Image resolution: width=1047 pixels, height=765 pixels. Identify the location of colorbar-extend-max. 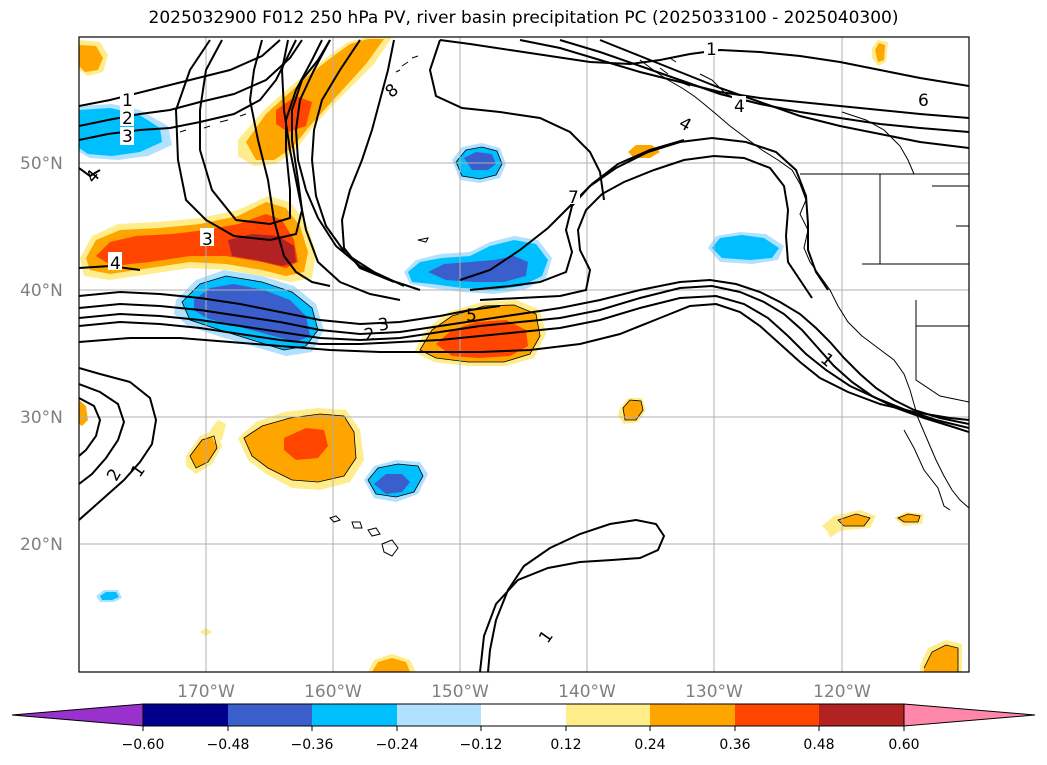
(969, 715).